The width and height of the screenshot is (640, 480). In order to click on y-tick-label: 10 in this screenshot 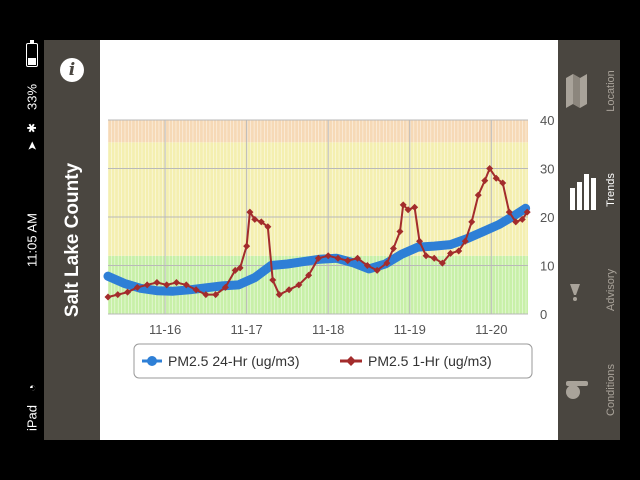, I will do `click(547, 266)`.